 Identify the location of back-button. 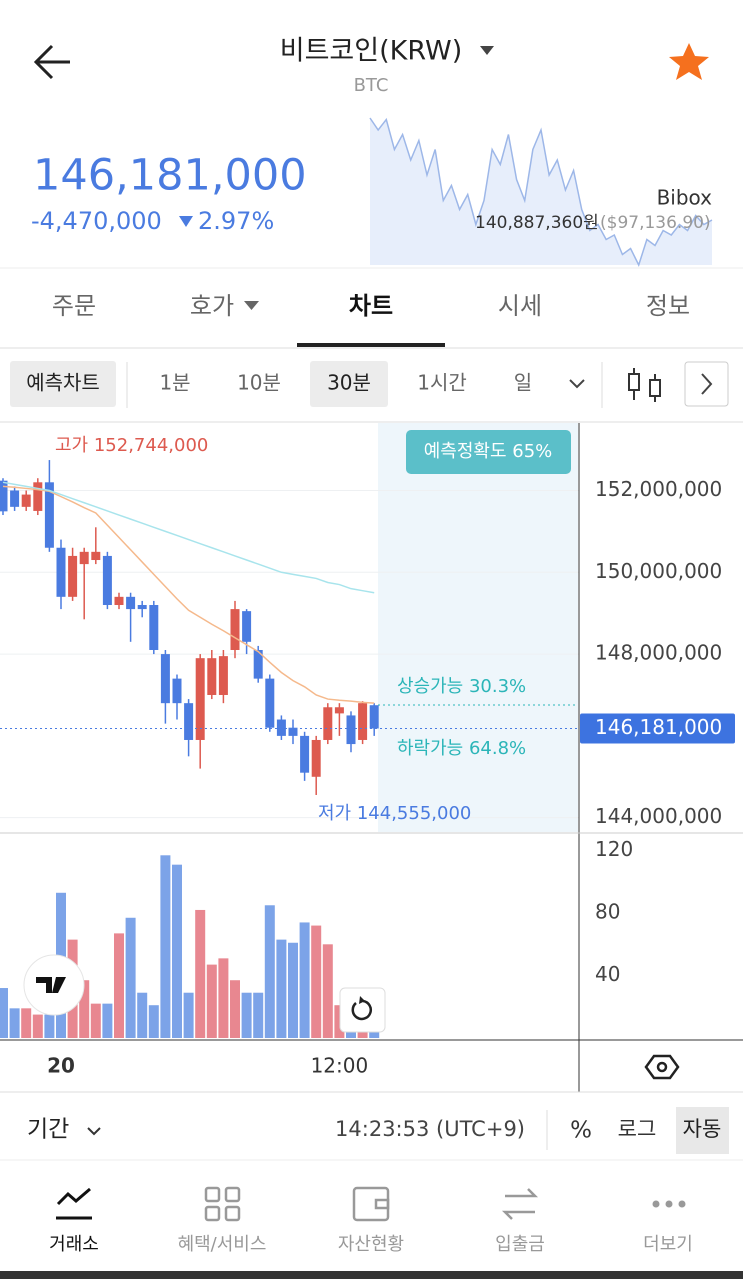
(51, 62).